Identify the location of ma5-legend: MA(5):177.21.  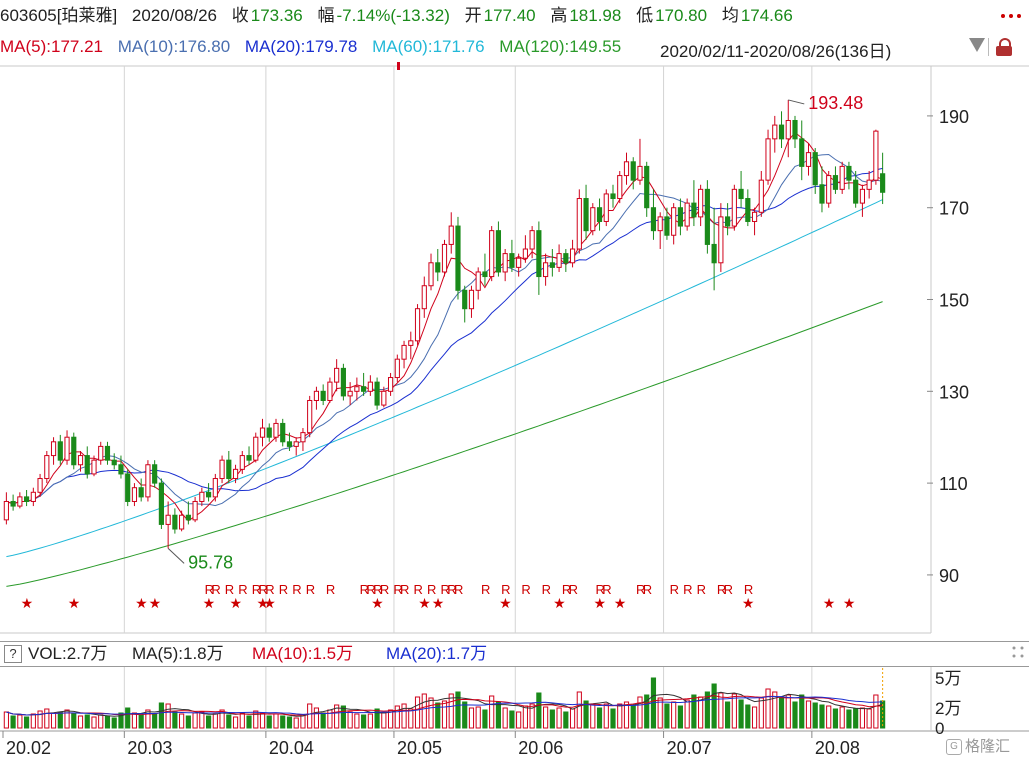
(51, 46).